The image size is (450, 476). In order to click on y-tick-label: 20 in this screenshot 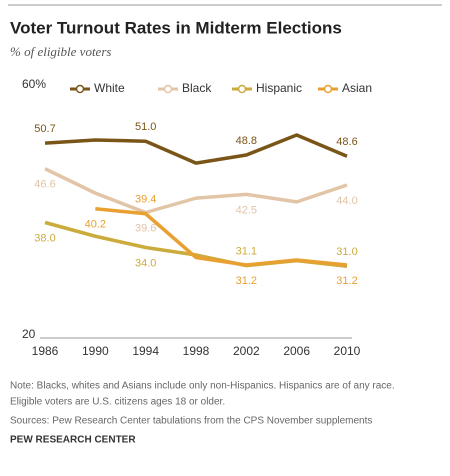, I will do `click(29, 334)`.